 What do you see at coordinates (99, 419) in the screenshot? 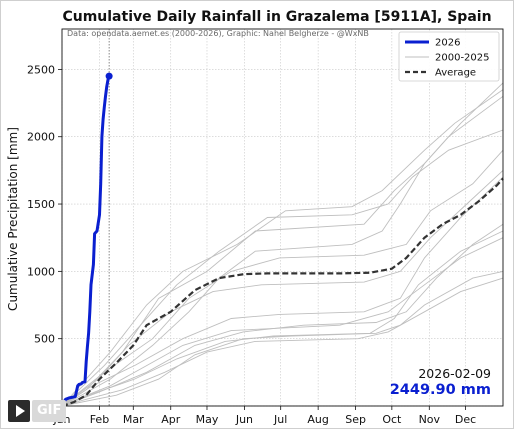
I see `x-tick-label: Feb` at bounding box center [99, 419].